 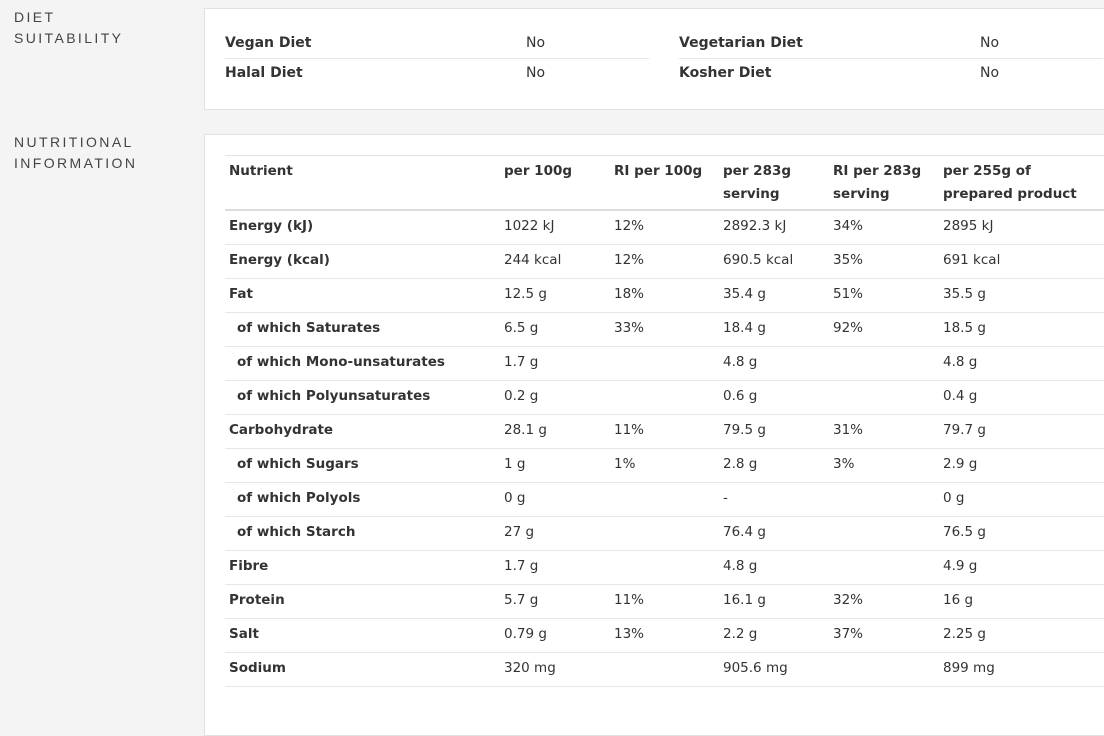 What do you see at coordinates (757, 182) in the screenshot?
I see `column-header: per 283g serving` at bounding box center [757, 182].